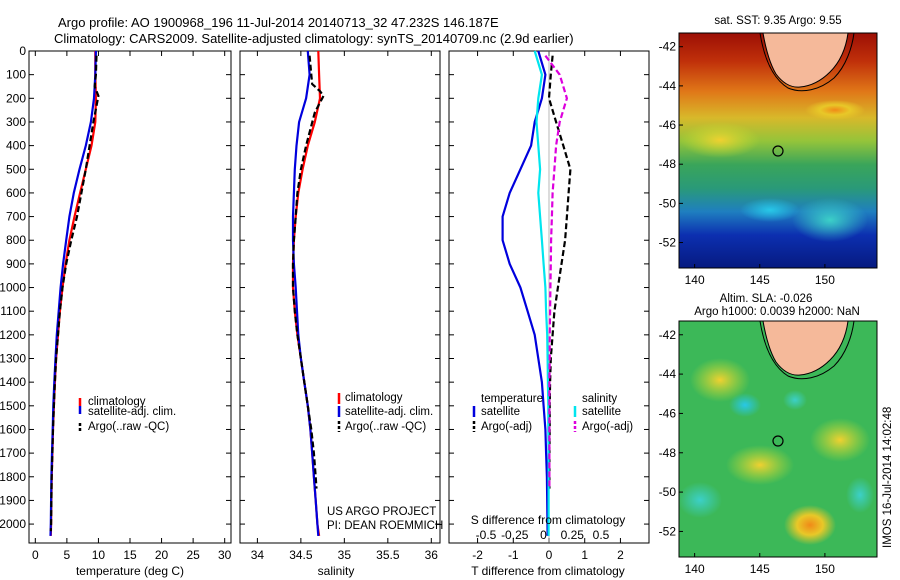  What do you see at coordinates (548, 571) in the screenshot?
I see `t-difference-xlabel: T difference from climatology` at bounding box center [548, 571].